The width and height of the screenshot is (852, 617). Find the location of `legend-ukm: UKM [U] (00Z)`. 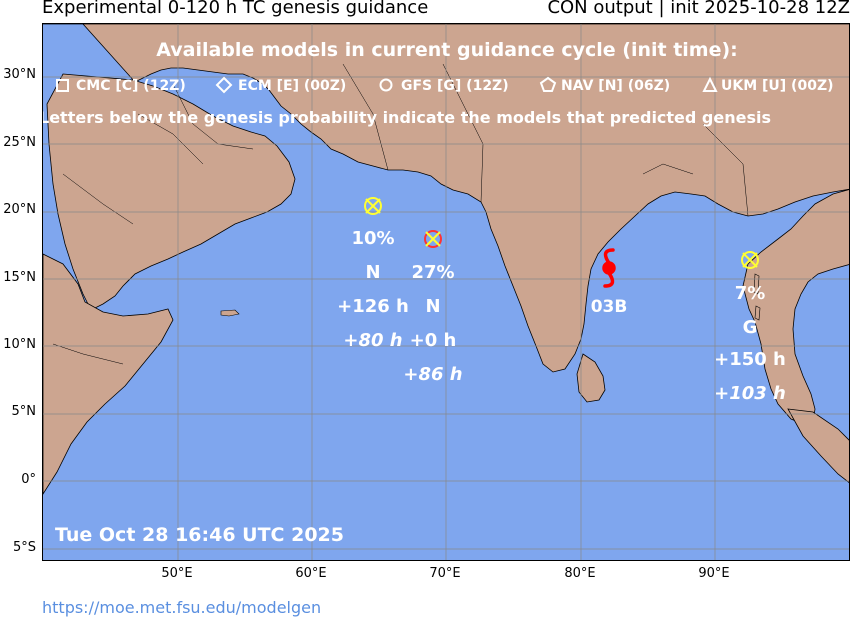

legend-ukm: UKM [U] (00Z) is located at coordinates (777, 86).